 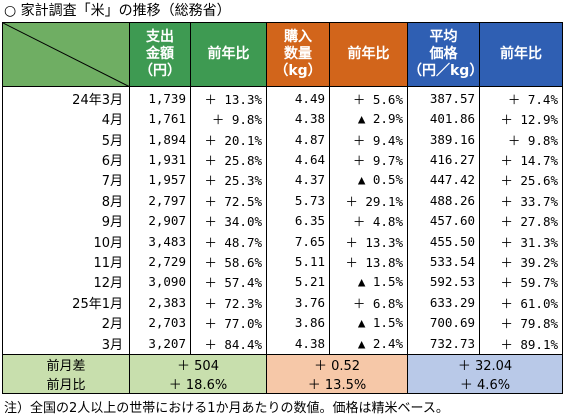 I want to click on cell-qty: 5.73, so click(x=298, y=200).